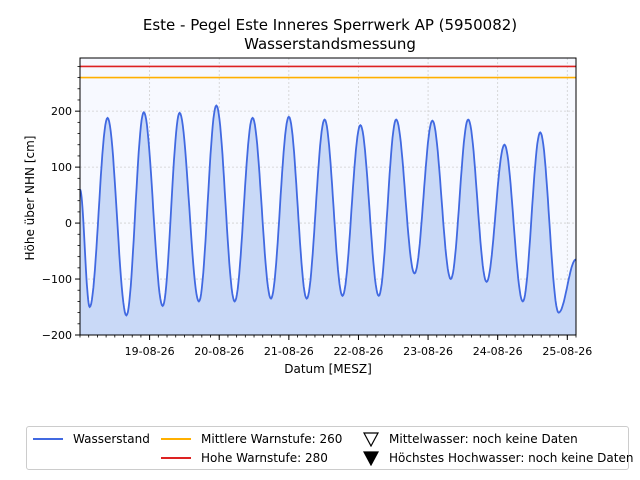 Image resolution: width=640 pixels, height=480 pixels. I want to click on legend-item-mittelwasser: Mittelwasser: noch keine Daten, so click(470, 439).